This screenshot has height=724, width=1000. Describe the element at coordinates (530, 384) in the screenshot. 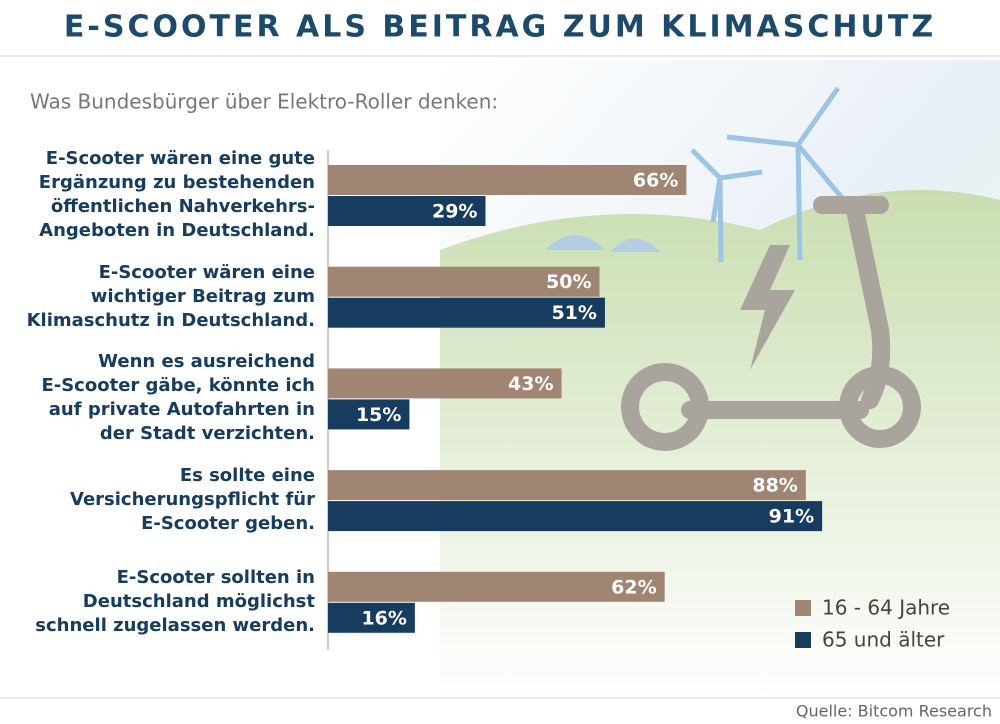

I see `value-label: 43%` at that location.